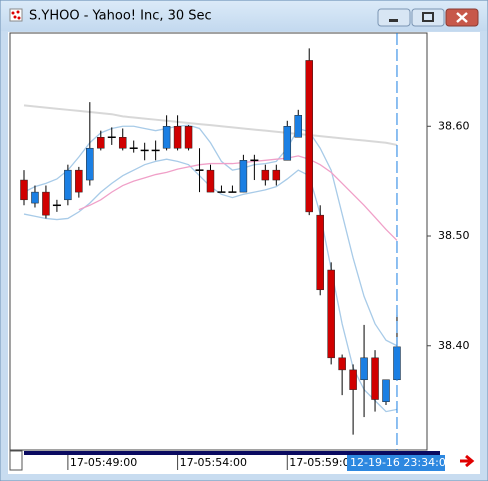  What do you see at coordinates (454, 235) in the screenshot?
I see `y-tick-label: 38.50` at bounding box center [454, 235].